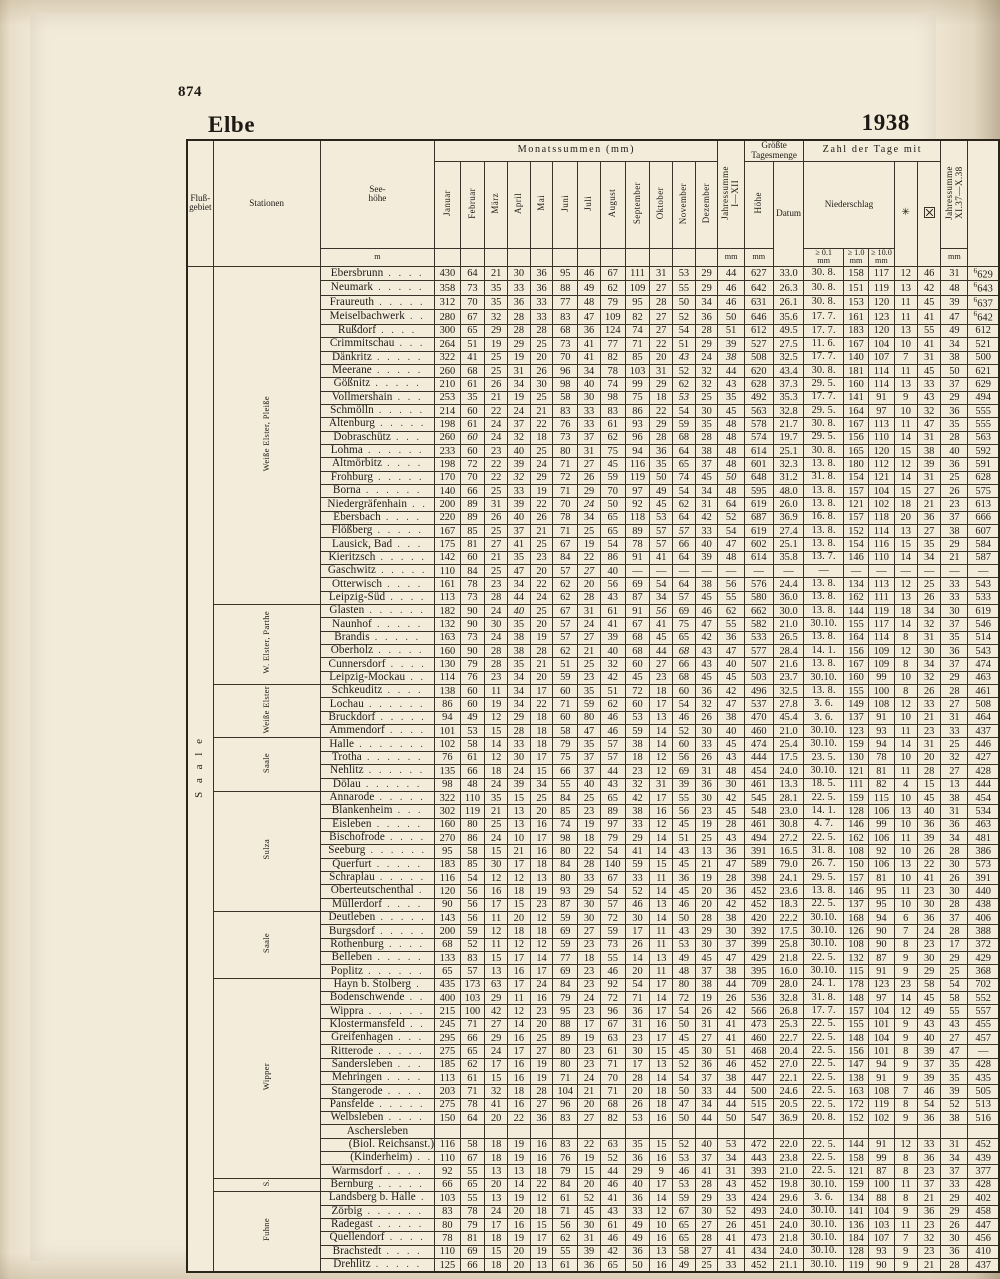  I want to click on station-name: Leipzig-Süd . . . ., so click(377, 598).